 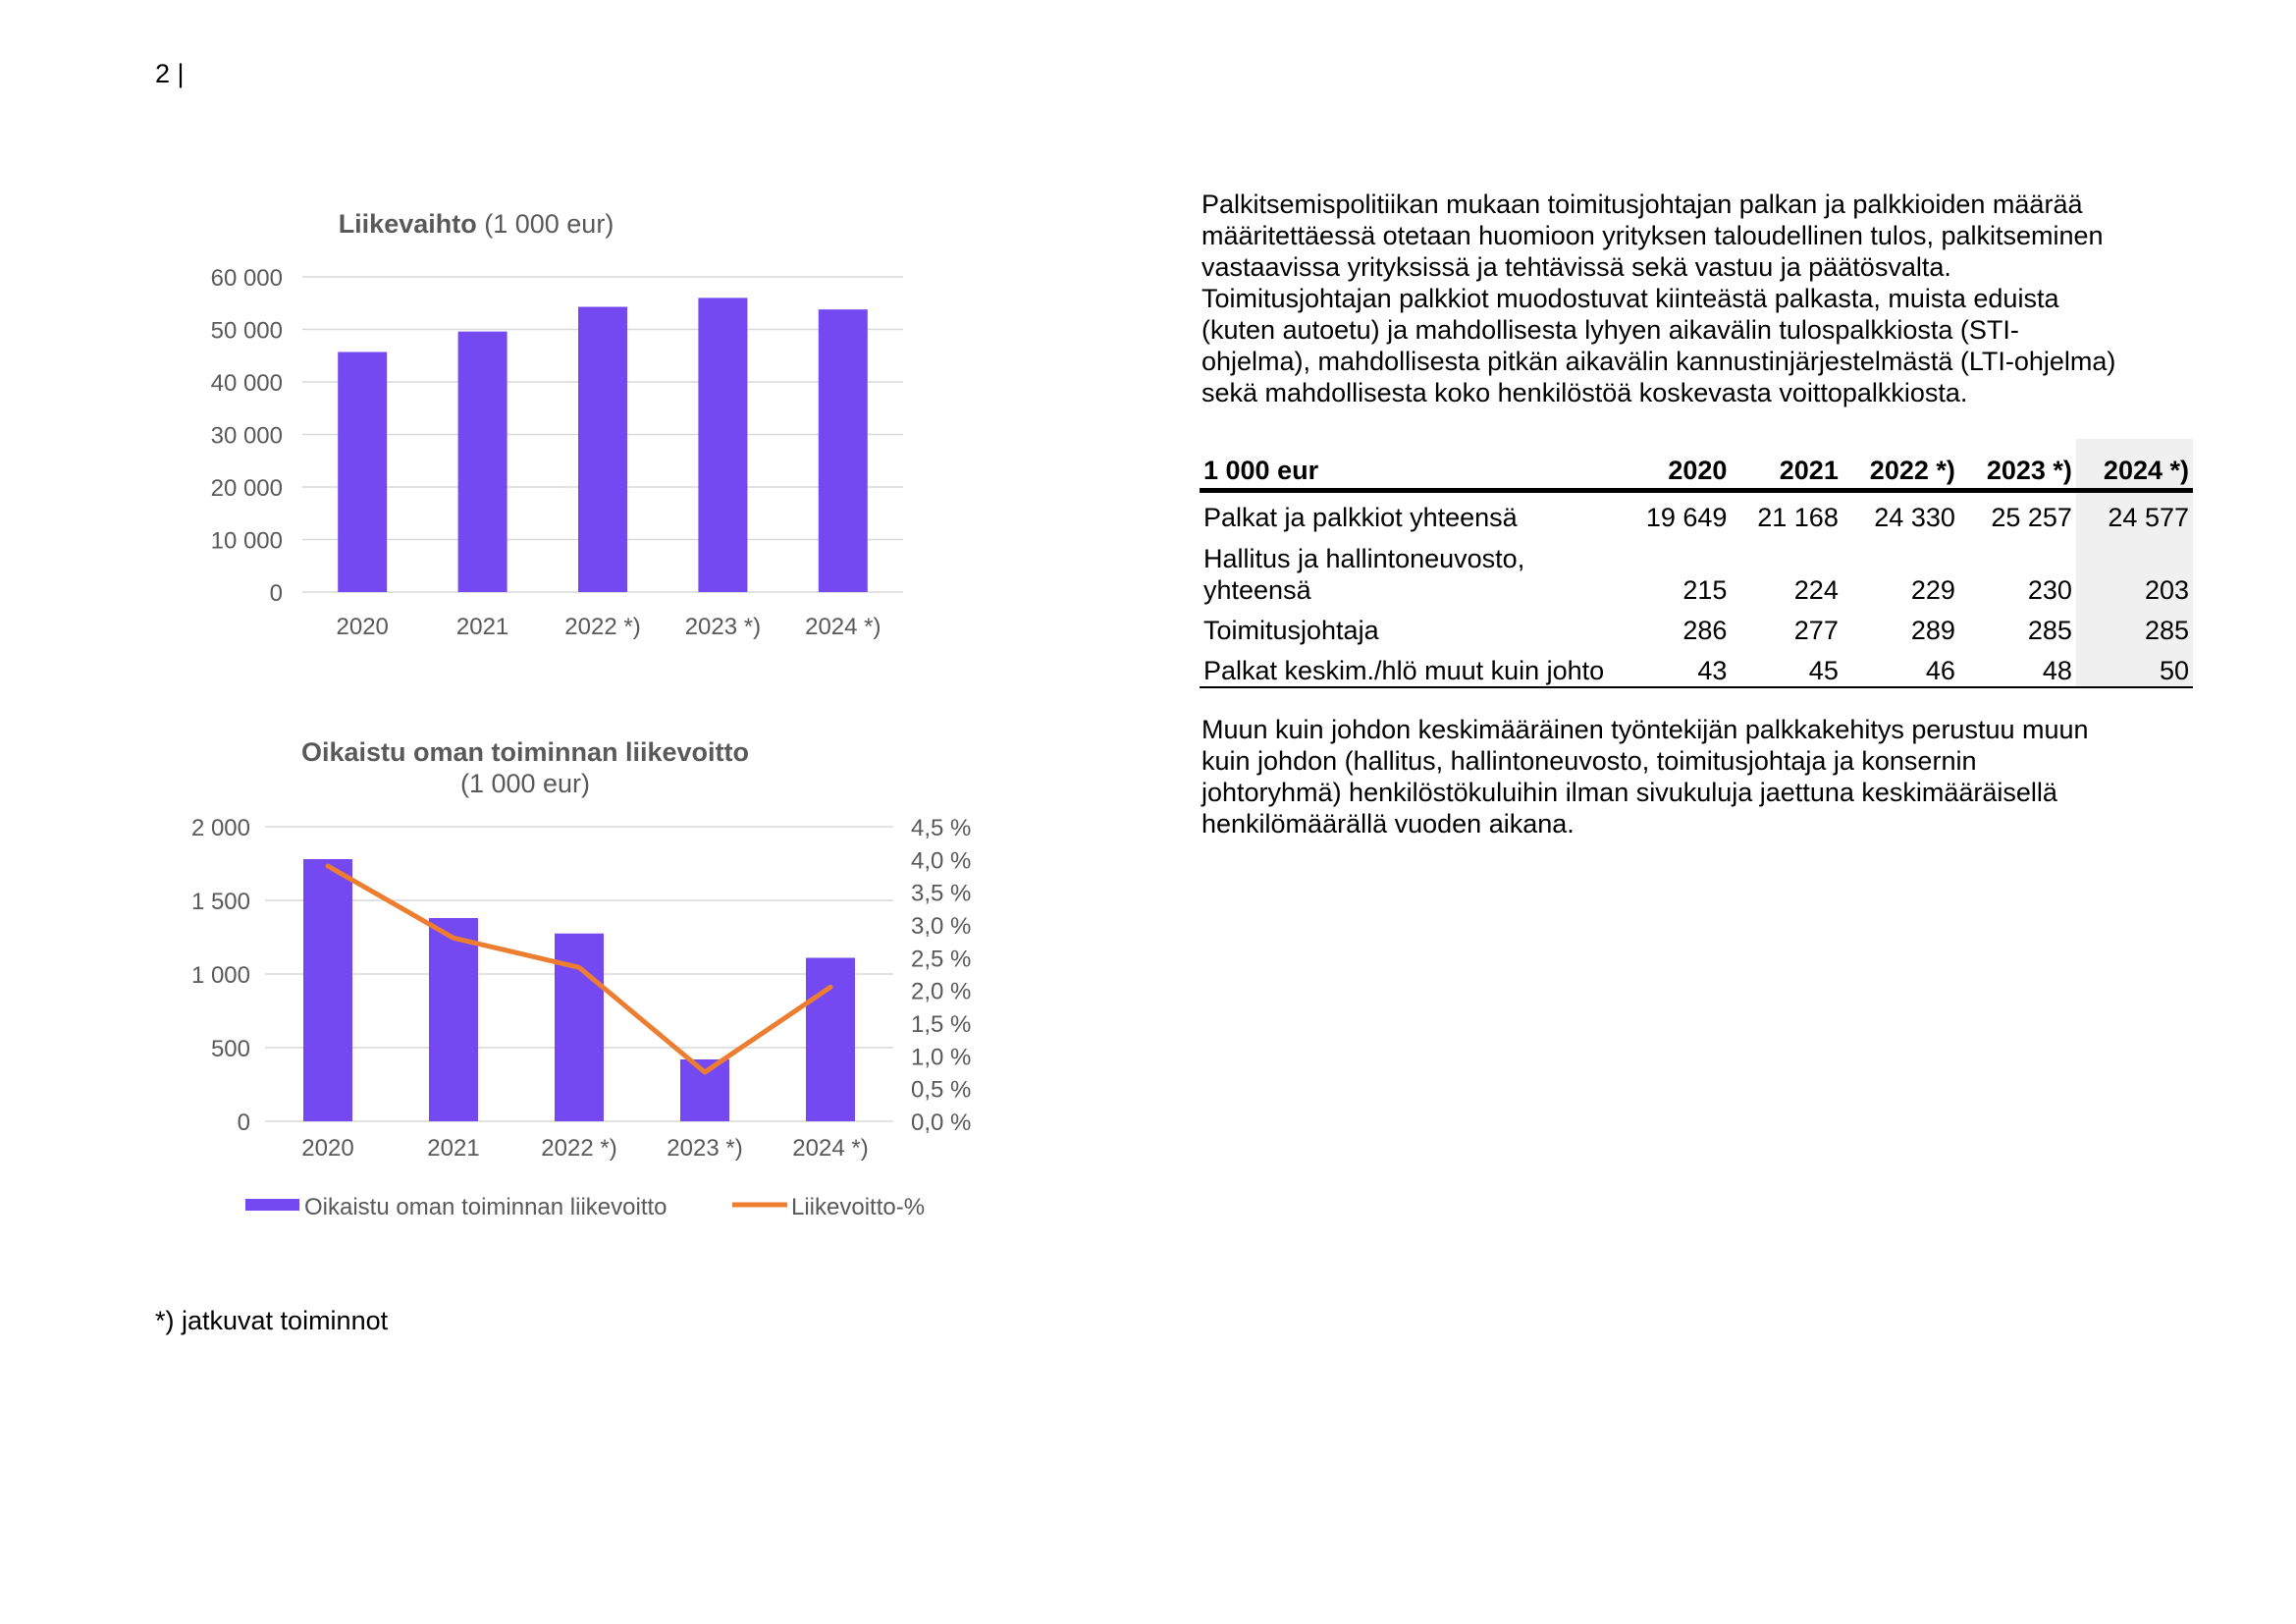 I want to click on table-cell: 215, so click(x=1705, y=590).